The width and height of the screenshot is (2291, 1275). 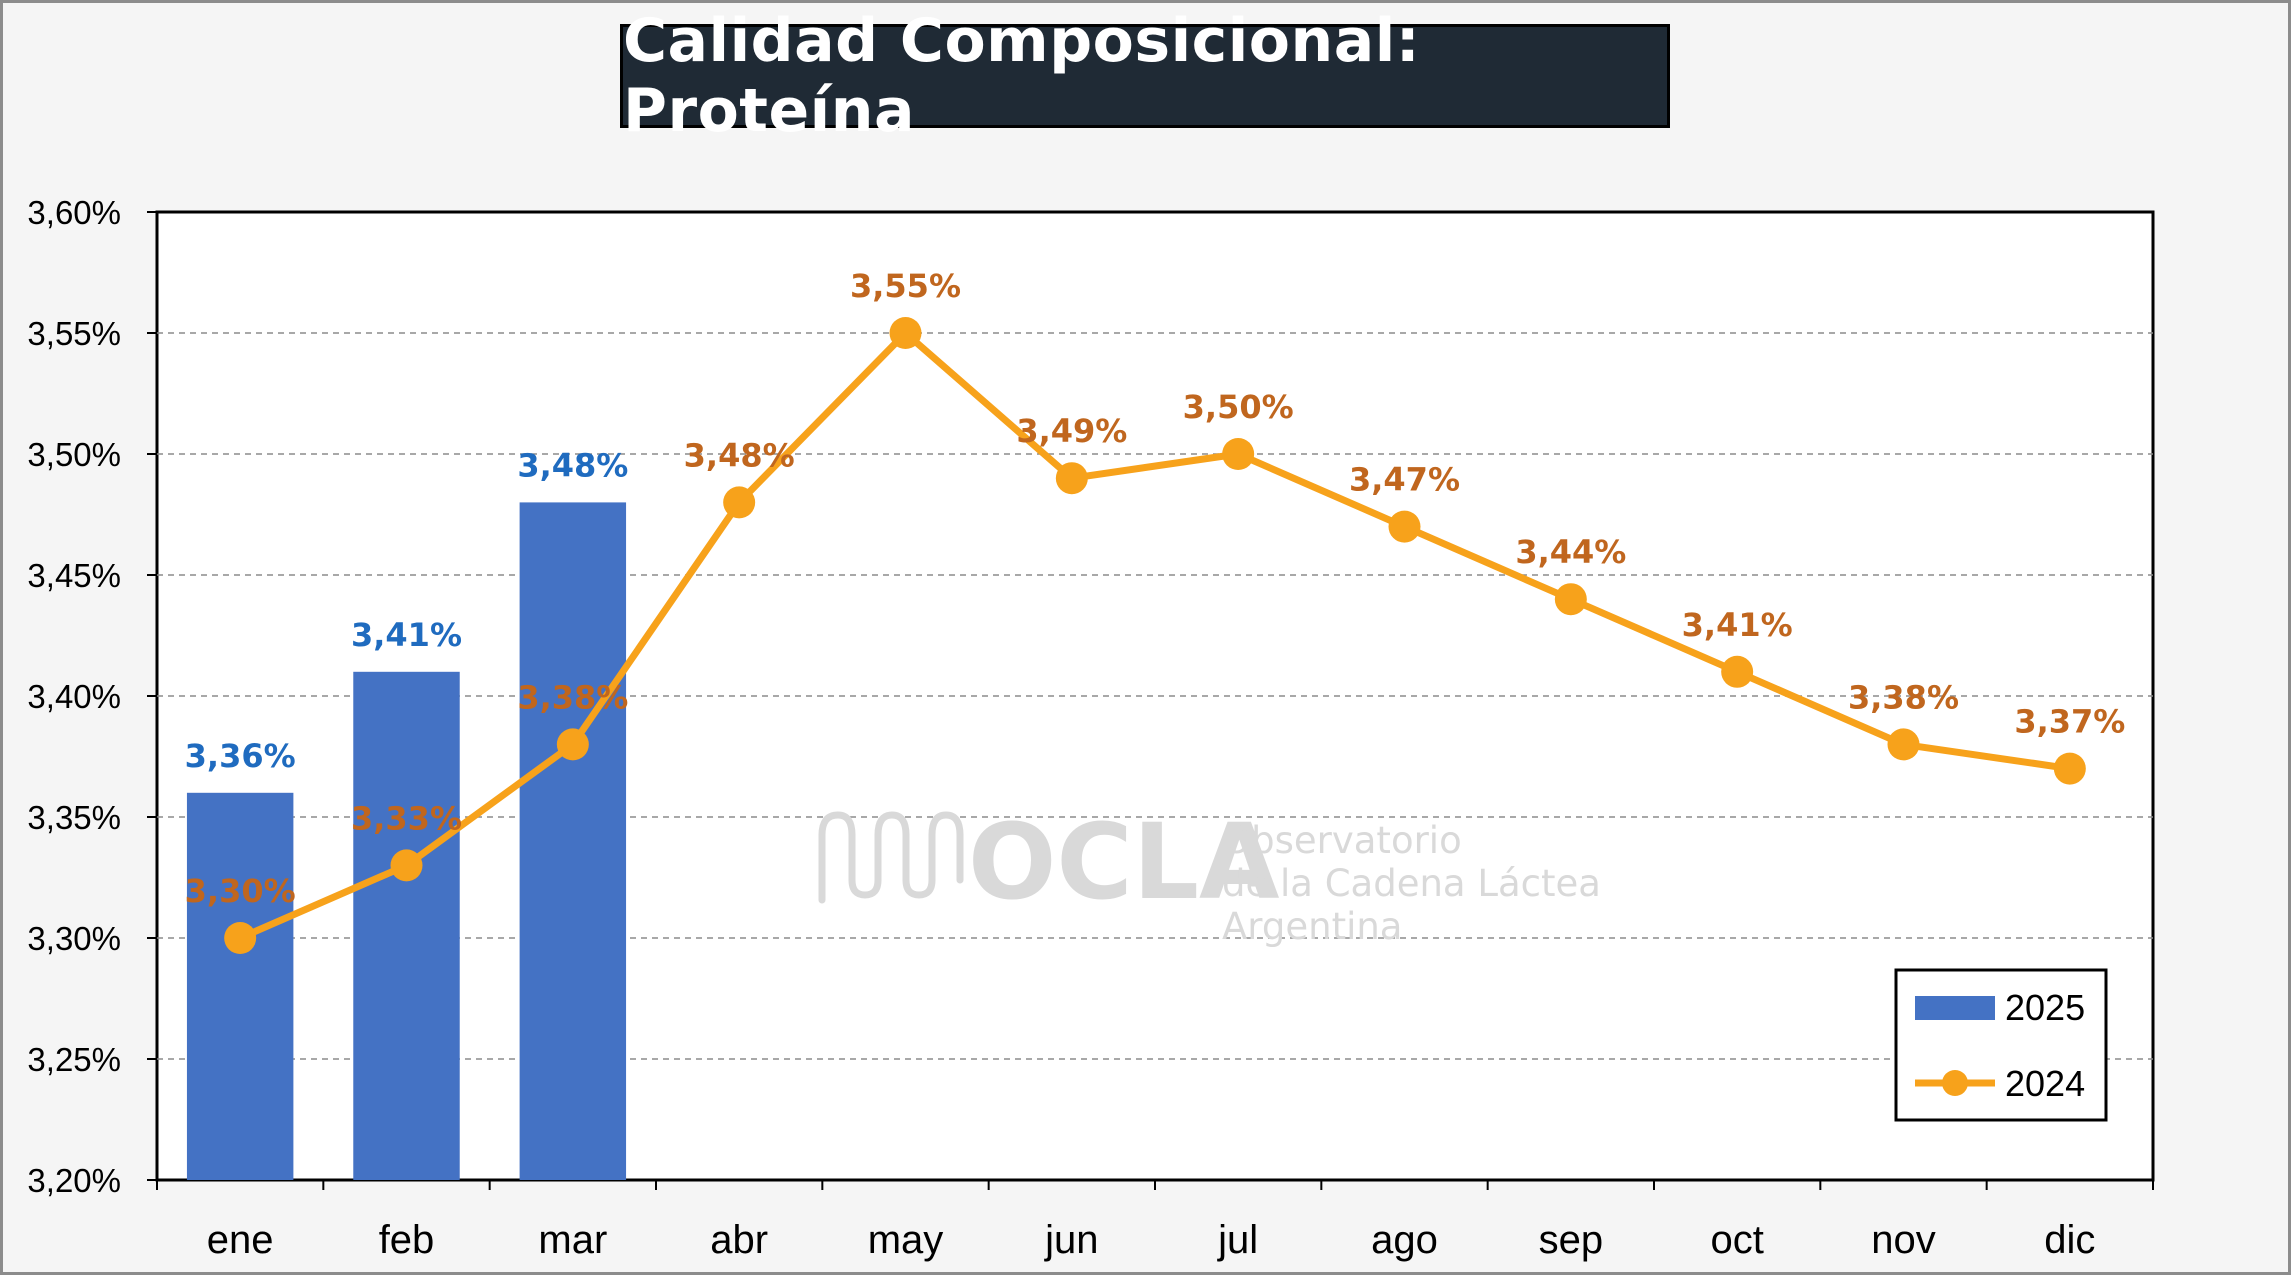 What do you see at coordinates (406, 635) in the screenshot?
I see `bar-data-label: 3,41%` at bounding box center [406, 635].